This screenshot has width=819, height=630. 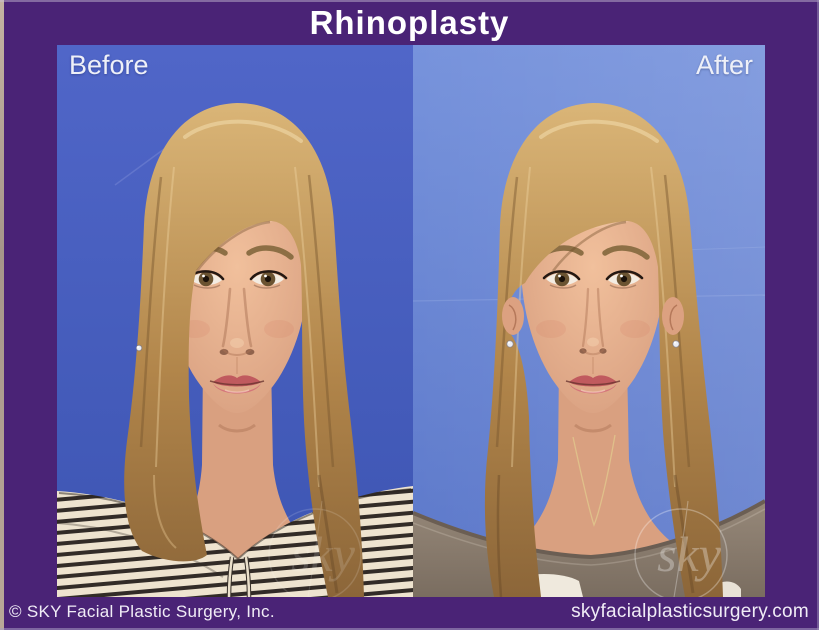 I want to click on title-band: Rhinoplasty, so click(x=409, y=22).